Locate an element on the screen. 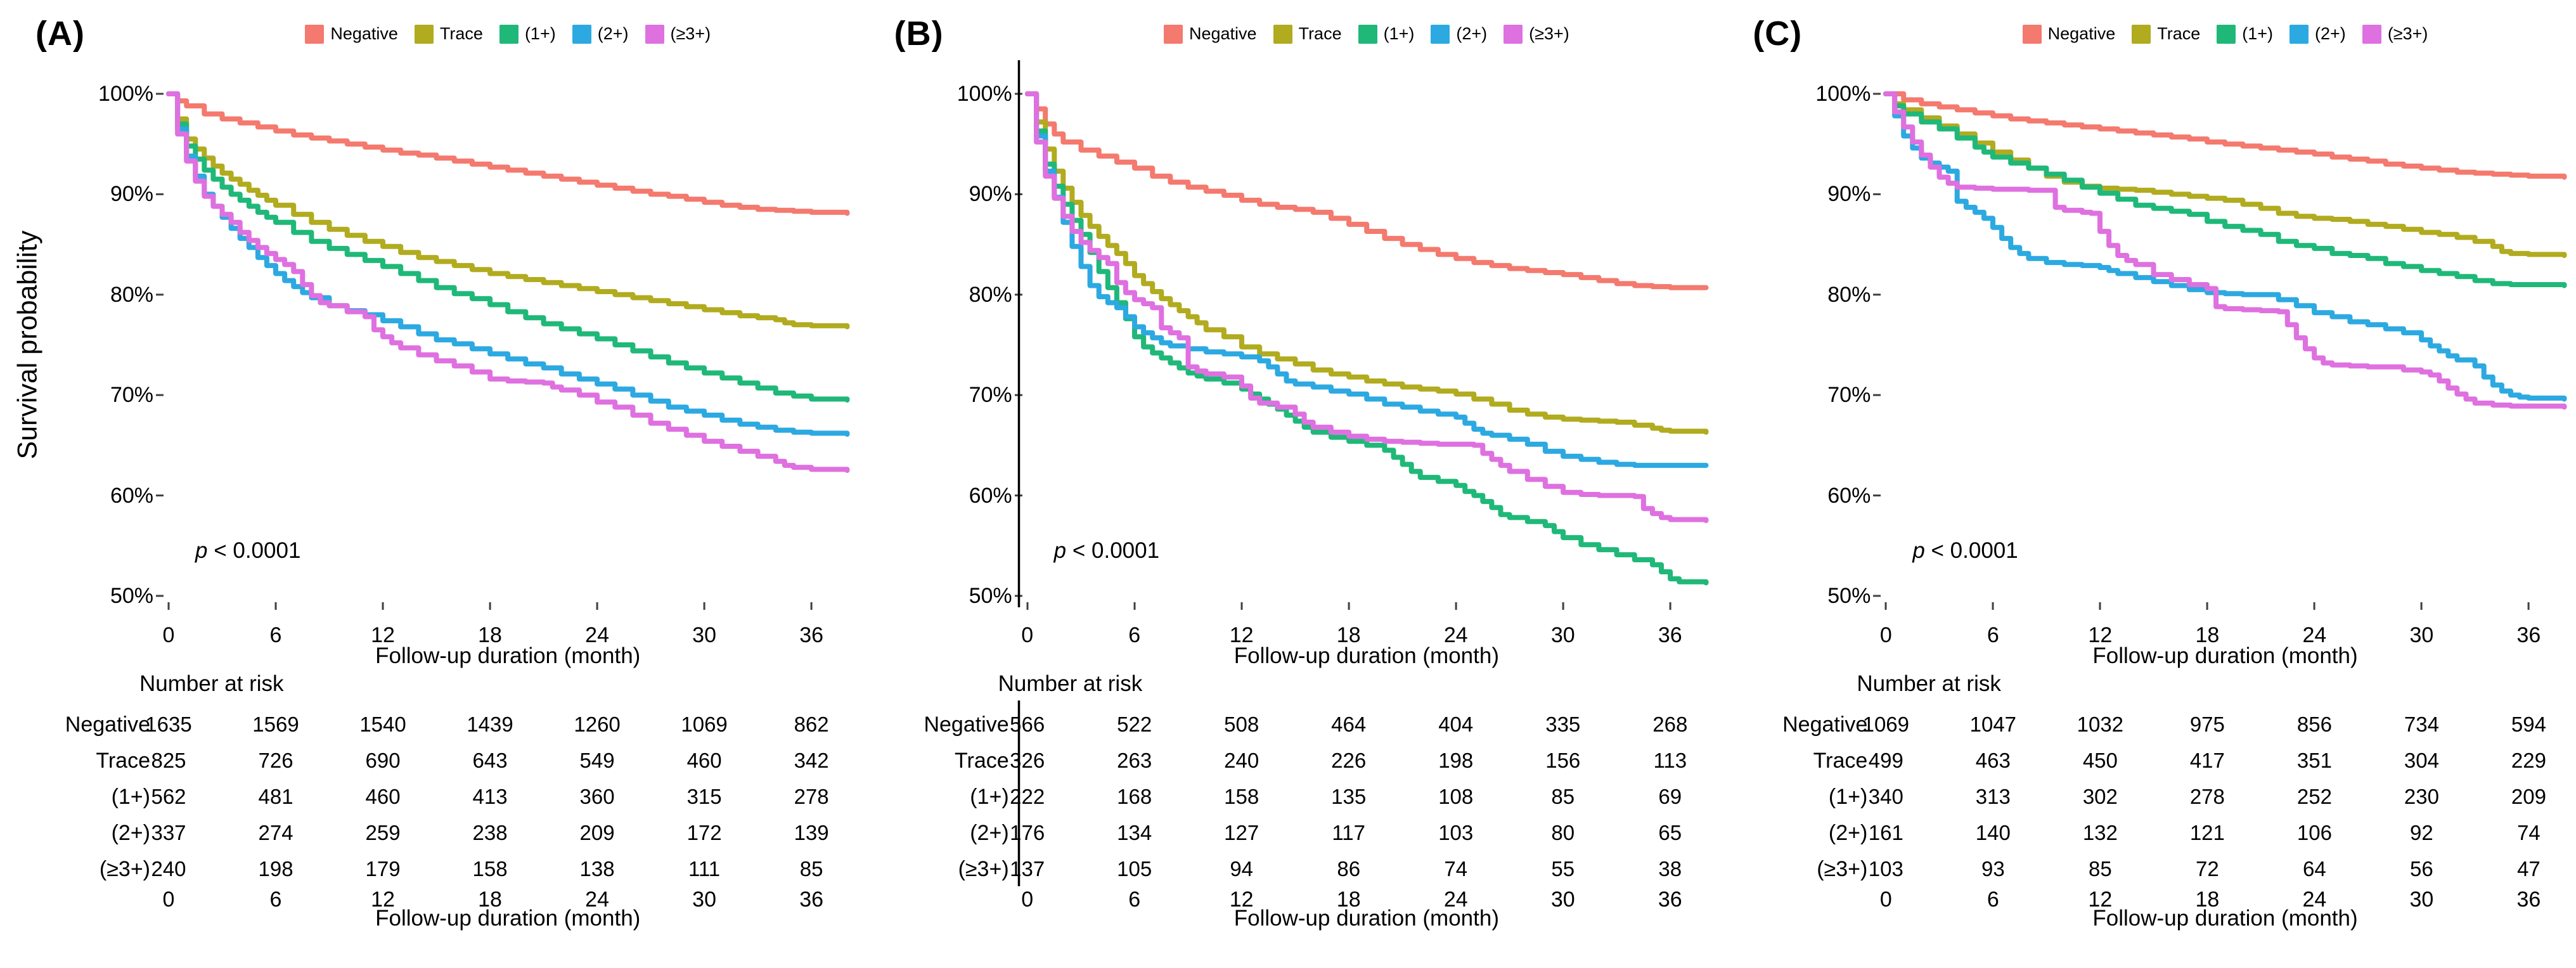 The width and height of the screenshot is (2576, 968). panel-label: (B) is located at coordinates (919, 34).